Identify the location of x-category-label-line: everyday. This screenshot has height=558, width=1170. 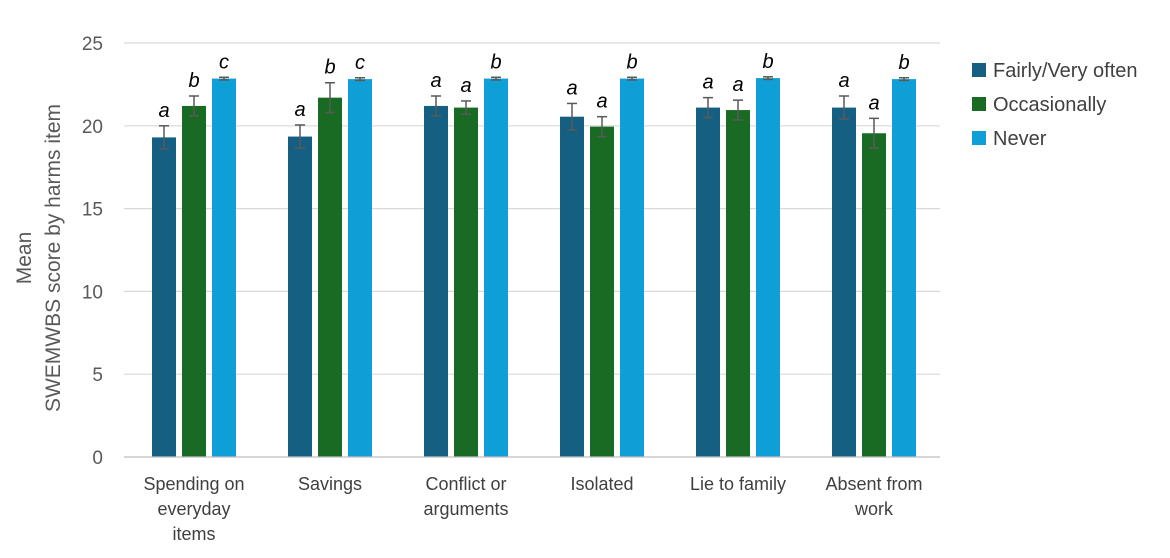
(193, 509).